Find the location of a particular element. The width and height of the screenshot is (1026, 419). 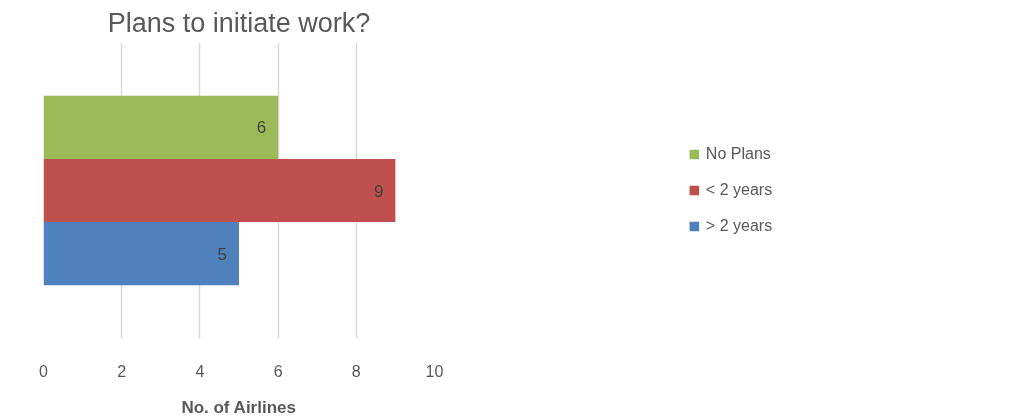

x-tick-label: 2 is located at coordinates (122, 371).